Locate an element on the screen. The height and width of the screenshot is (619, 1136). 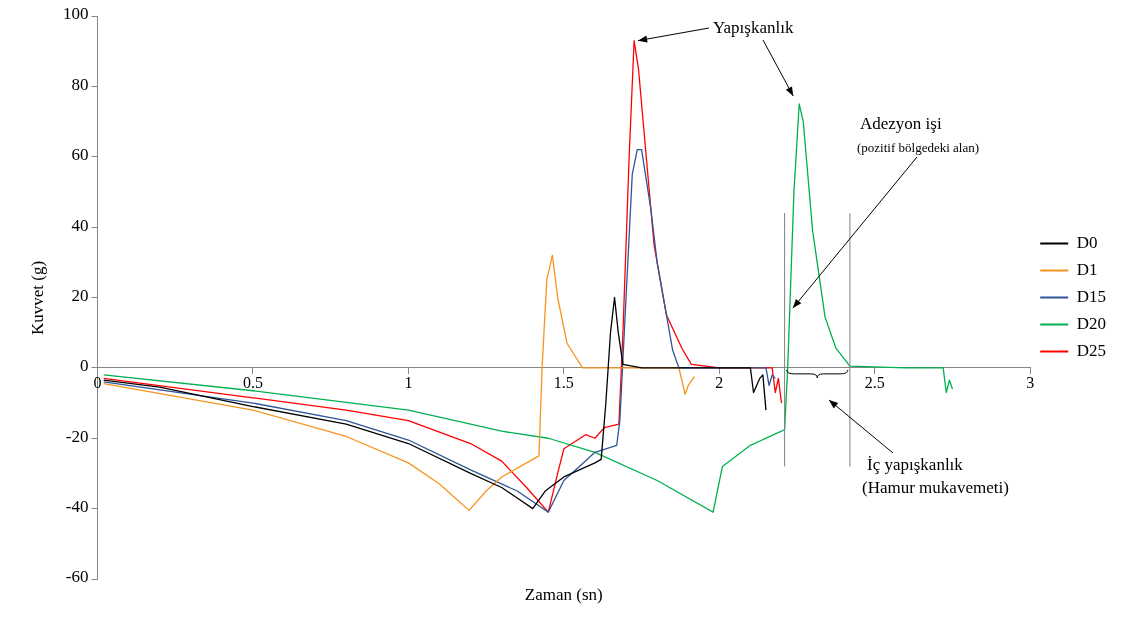
y-tick-label: -40 is located at coordinates (77, 507).